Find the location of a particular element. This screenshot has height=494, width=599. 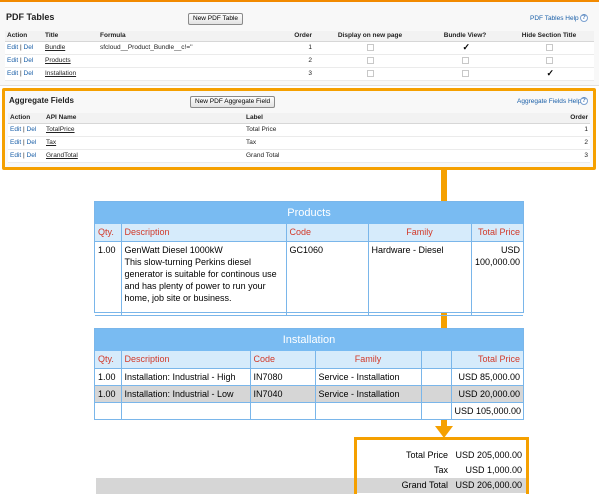

tax-label: Tax is located at coordinates (440, 470).